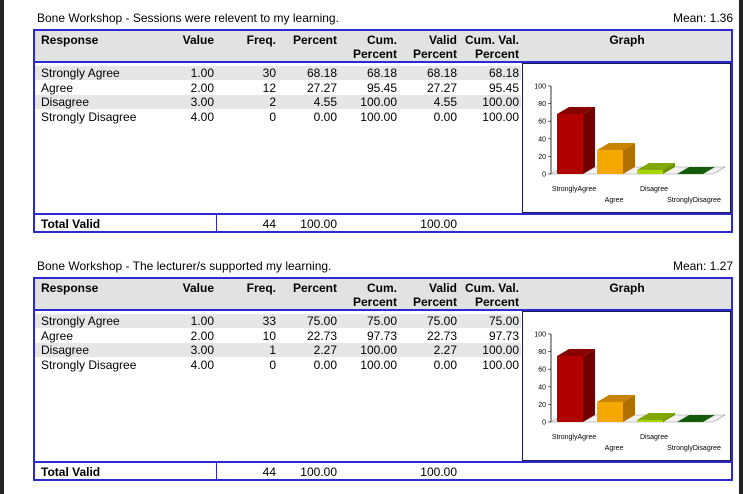  What do you see at coordinates (442, 40) in the screenshot?
I see `column-header: Valid` at bounding box center [442, 40].